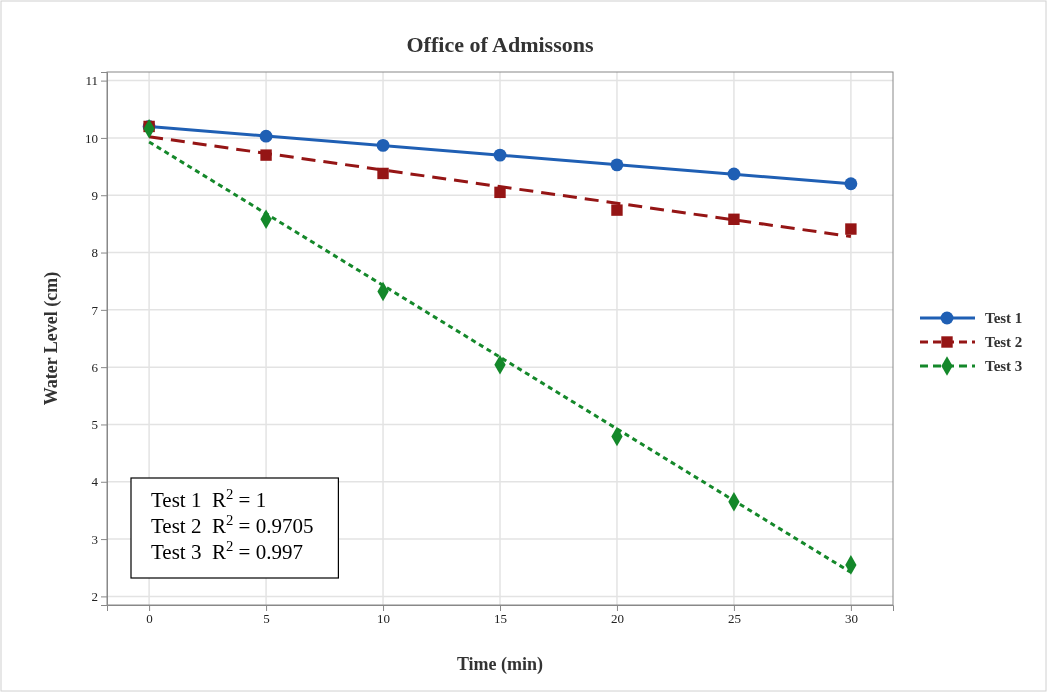  I want to click on x-tick-label: 30, so click(851, 619).